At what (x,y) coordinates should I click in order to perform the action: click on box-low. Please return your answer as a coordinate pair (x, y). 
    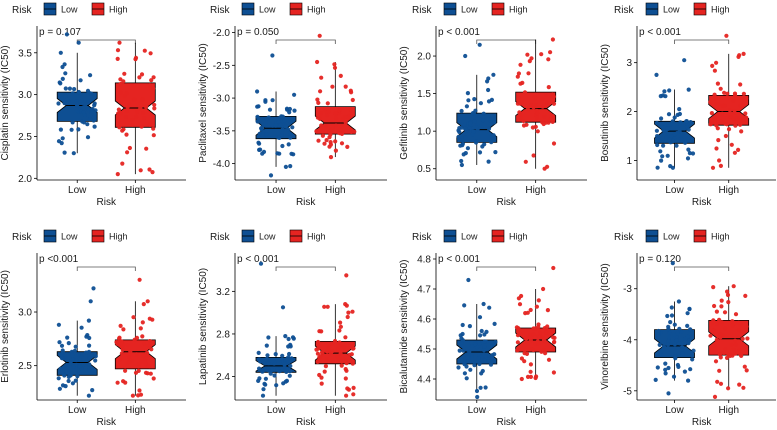
    Looking at the image, I should click on (276, 329).